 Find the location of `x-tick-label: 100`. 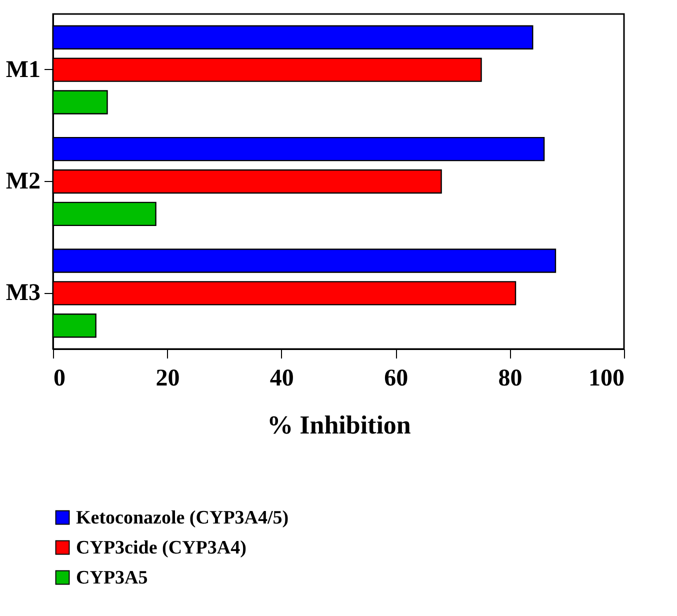

x-tick-label: 100 is located at coordinates (606, 379).